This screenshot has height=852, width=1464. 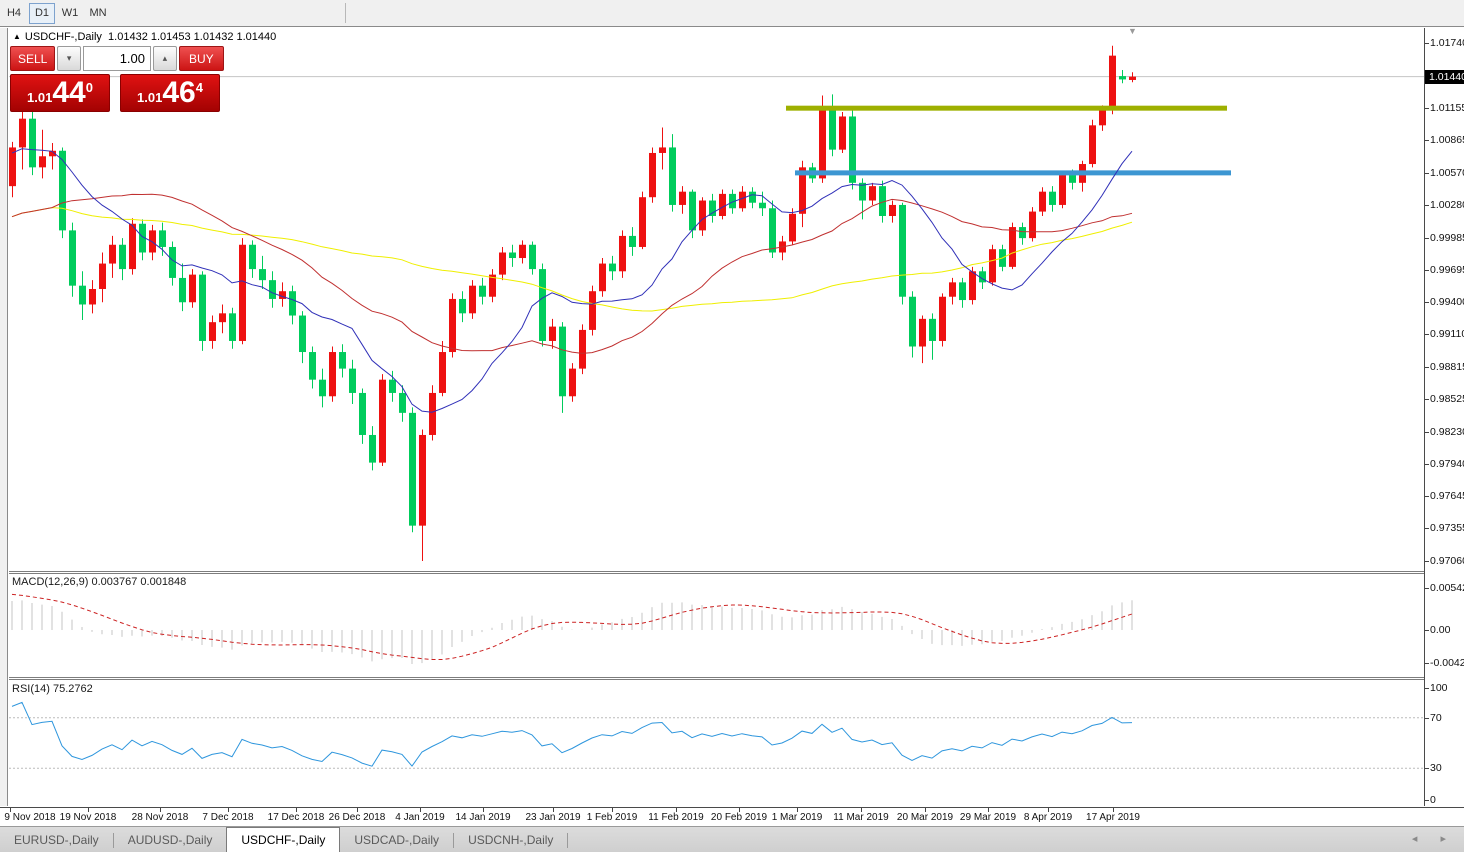 I want to click on timeframe-button-h4: H4, so click(x=14, y=13).